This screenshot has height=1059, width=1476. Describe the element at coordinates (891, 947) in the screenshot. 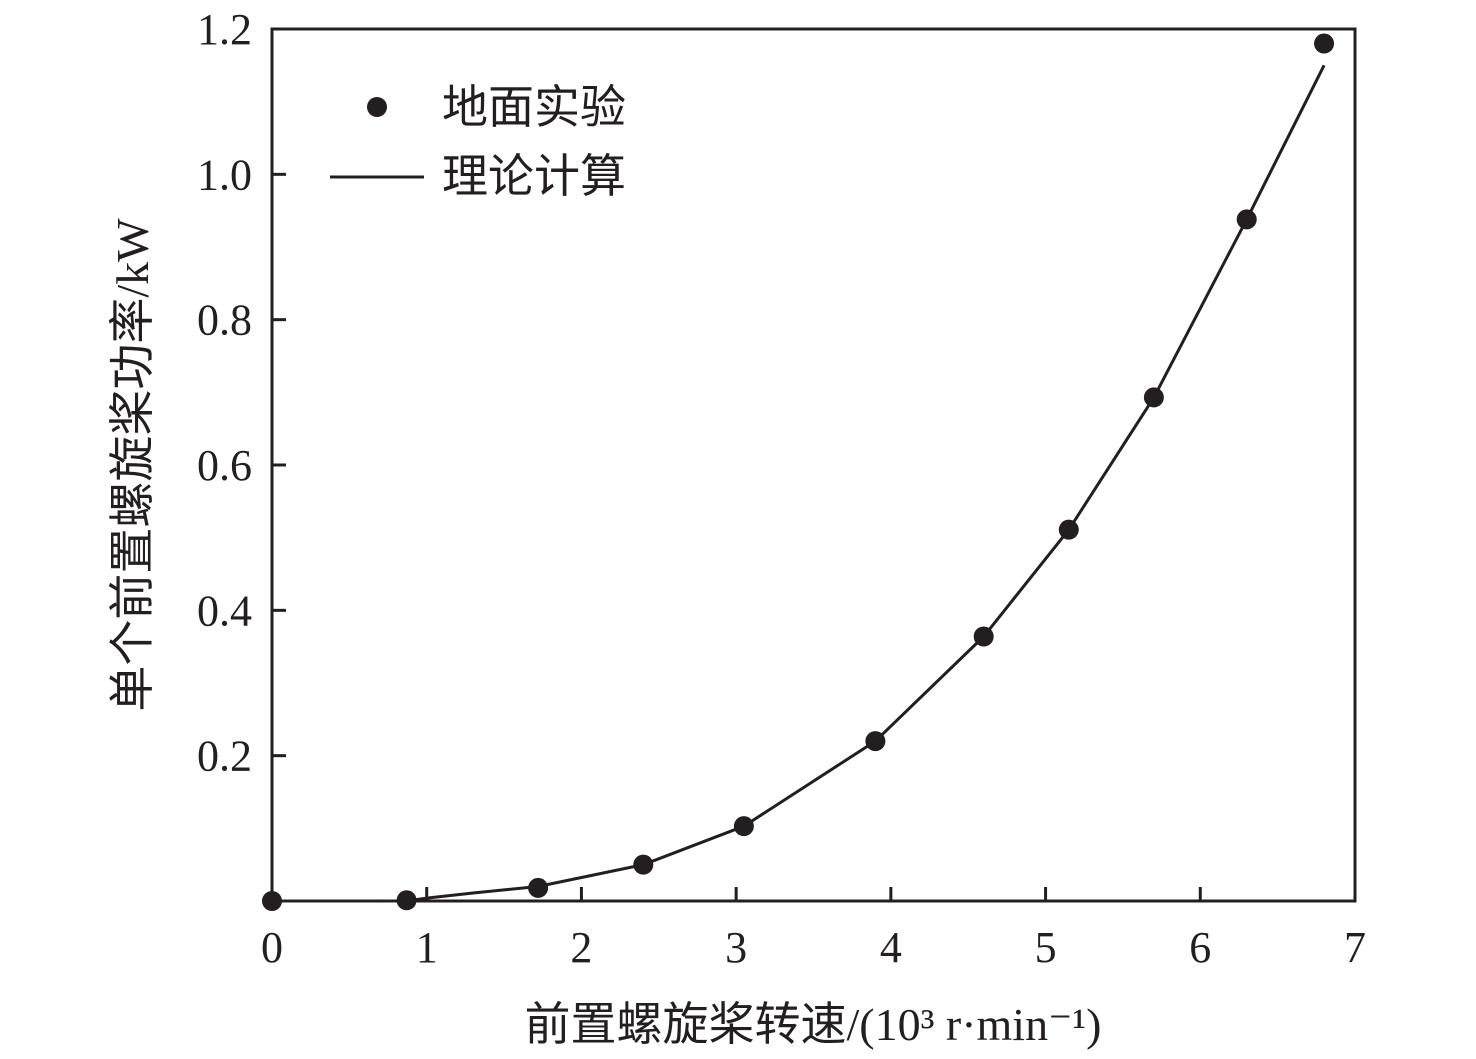

I see `x-tick-label: 4` at that location.